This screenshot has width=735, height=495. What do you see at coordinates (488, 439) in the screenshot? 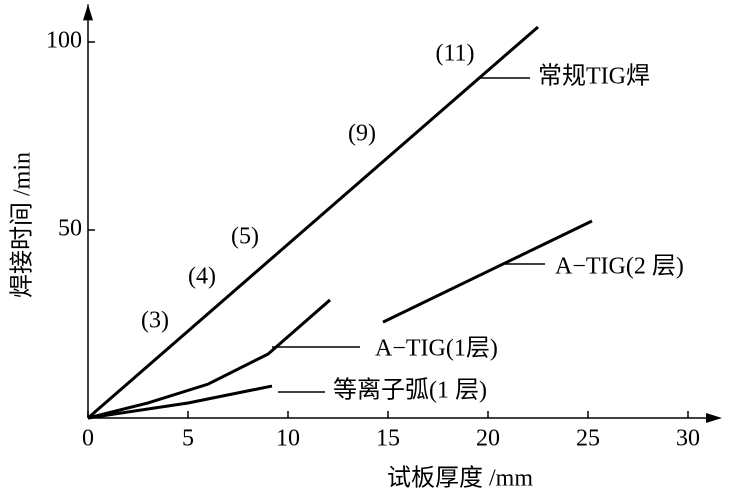
I see `x-tick-label: 20` at bounding box center [488, 439].